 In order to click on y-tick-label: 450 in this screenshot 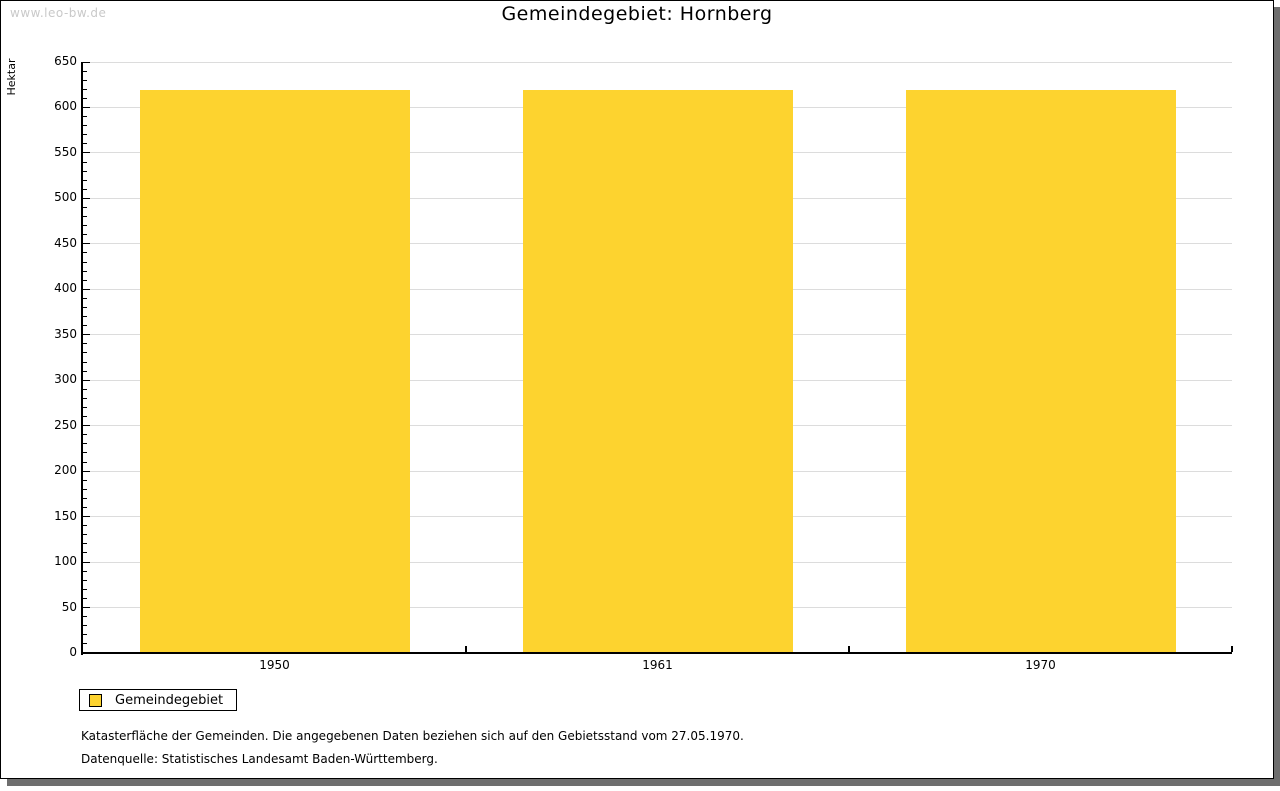, I will do `click(65, 242)`.